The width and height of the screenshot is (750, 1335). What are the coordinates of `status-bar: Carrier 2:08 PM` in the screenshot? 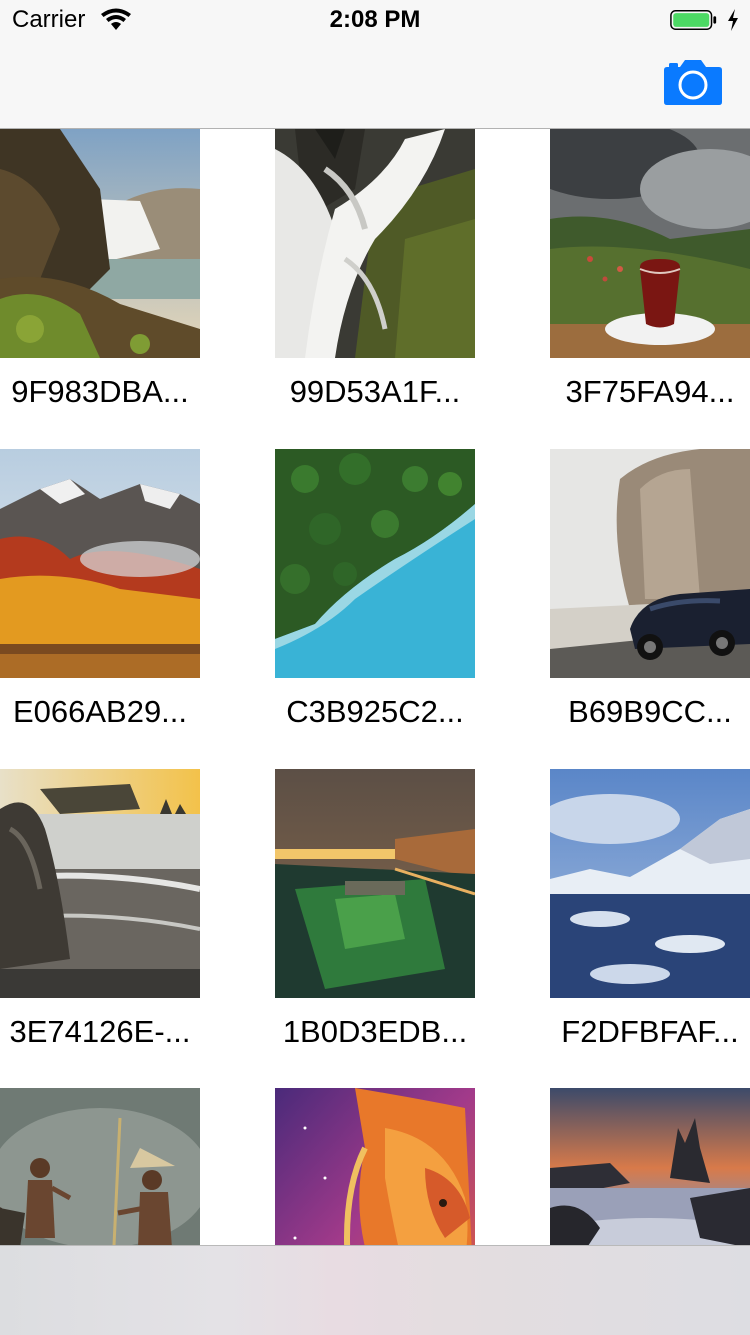 It's located at (375, 20).